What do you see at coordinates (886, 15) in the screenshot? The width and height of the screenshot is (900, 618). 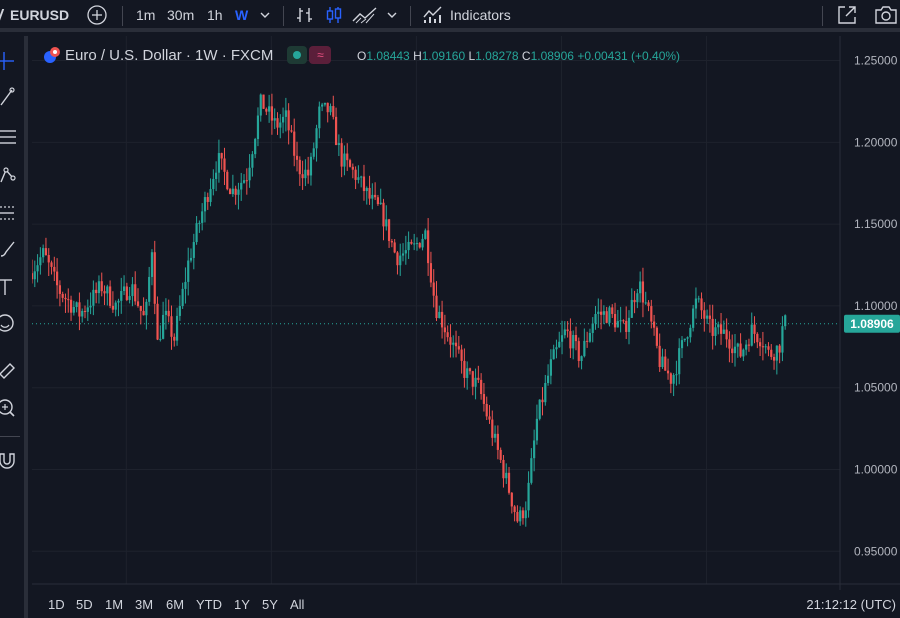 I see `snapshot-button` at bounding box center [886, 15].